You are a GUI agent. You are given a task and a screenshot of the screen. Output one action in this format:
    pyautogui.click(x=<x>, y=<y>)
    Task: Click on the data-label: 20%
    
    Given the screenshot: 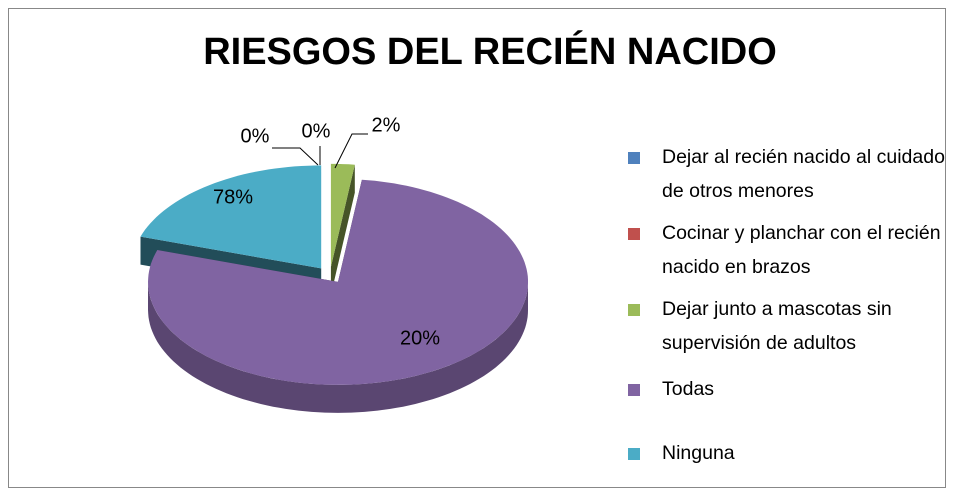 What is the action you would take?
    pyautogui.click(x=420, y=338)
    